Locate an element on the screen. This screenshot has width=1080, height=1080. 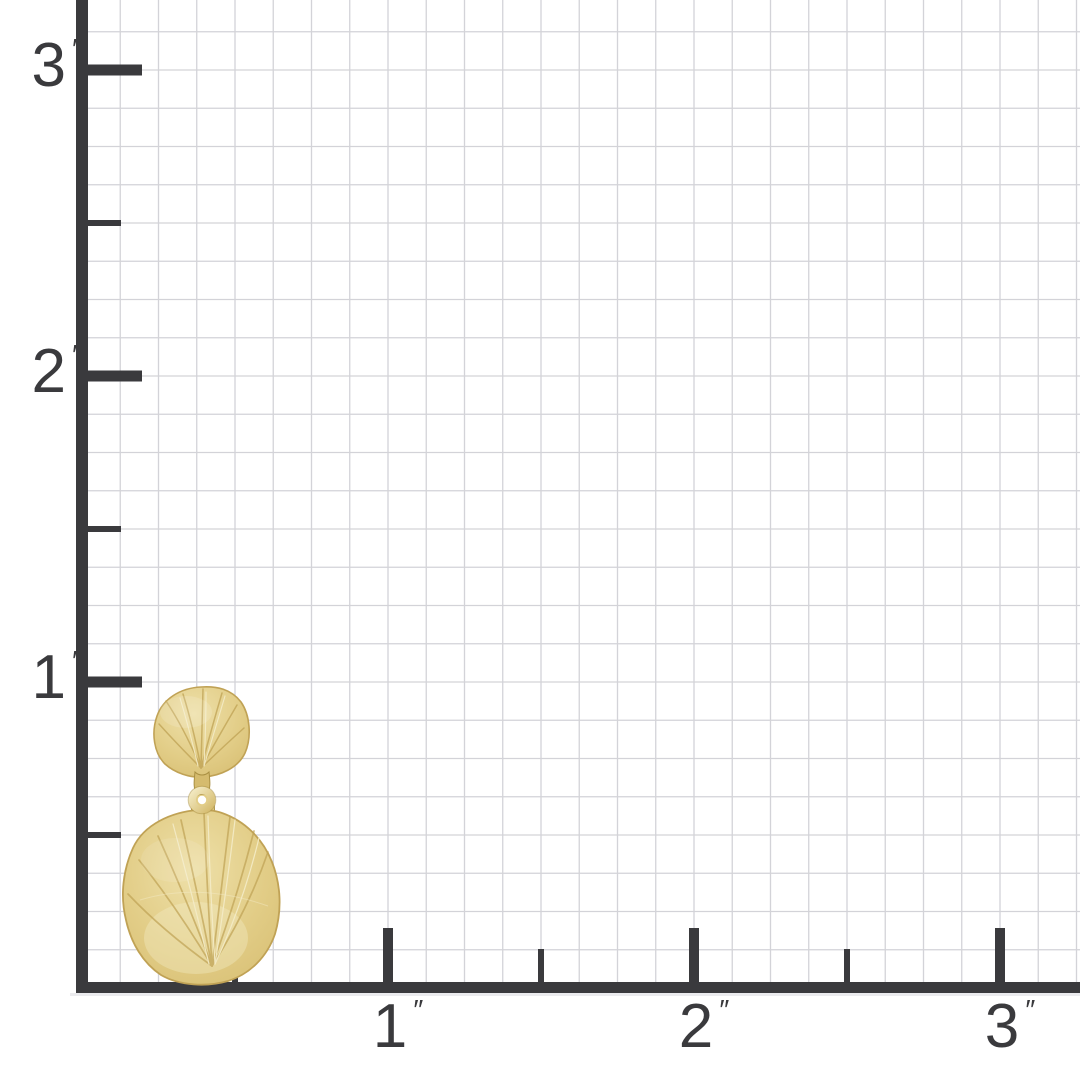
small-petal-veins is located at coordinates (201, 728).